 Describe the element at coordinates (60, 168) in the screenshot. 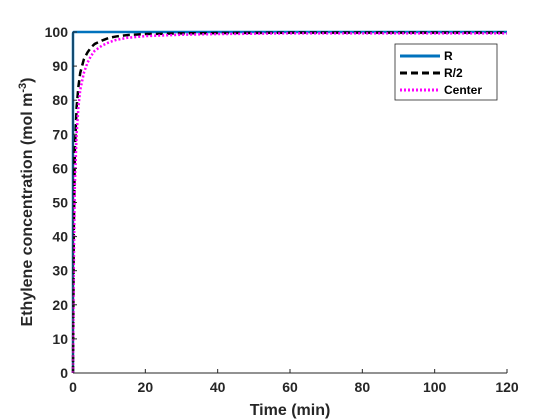

I see `y-tick-label: 60` at that location.